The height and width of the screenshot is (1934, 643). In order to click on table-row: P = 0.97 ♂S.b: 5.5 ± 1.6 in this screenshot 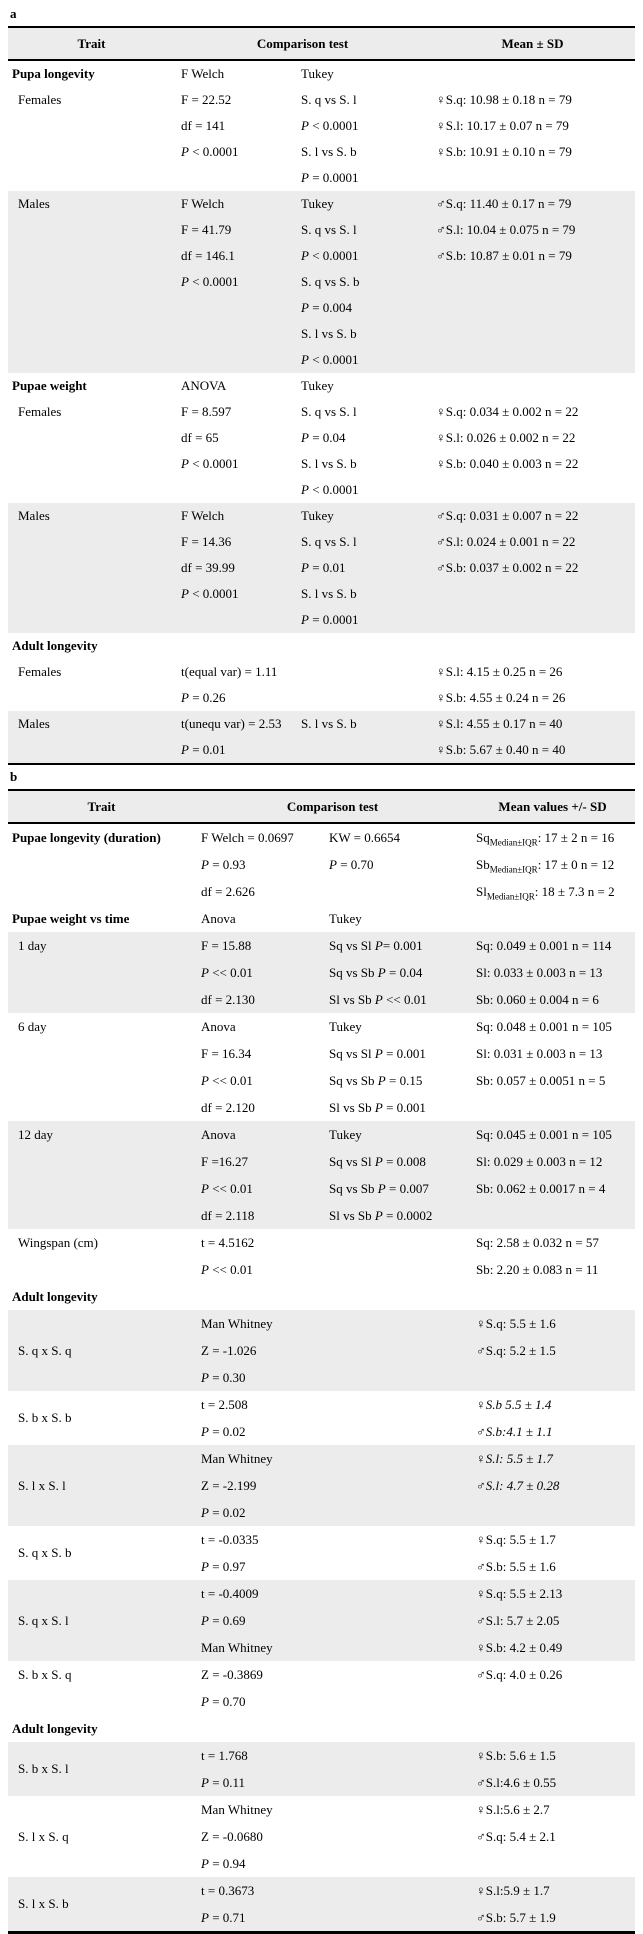, I will do `click(321, 1566)`.